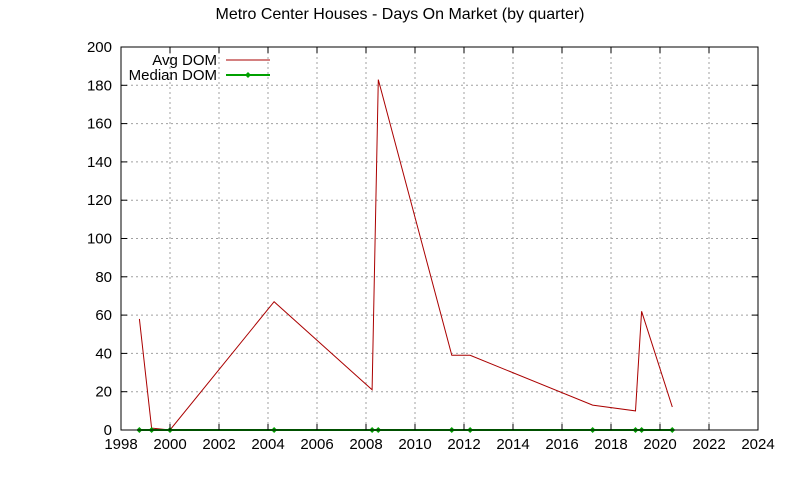 Image resolution: width=800 pixels, height=480 pixels. I want to click on x-tick-label: 2020, so click(659, 444).